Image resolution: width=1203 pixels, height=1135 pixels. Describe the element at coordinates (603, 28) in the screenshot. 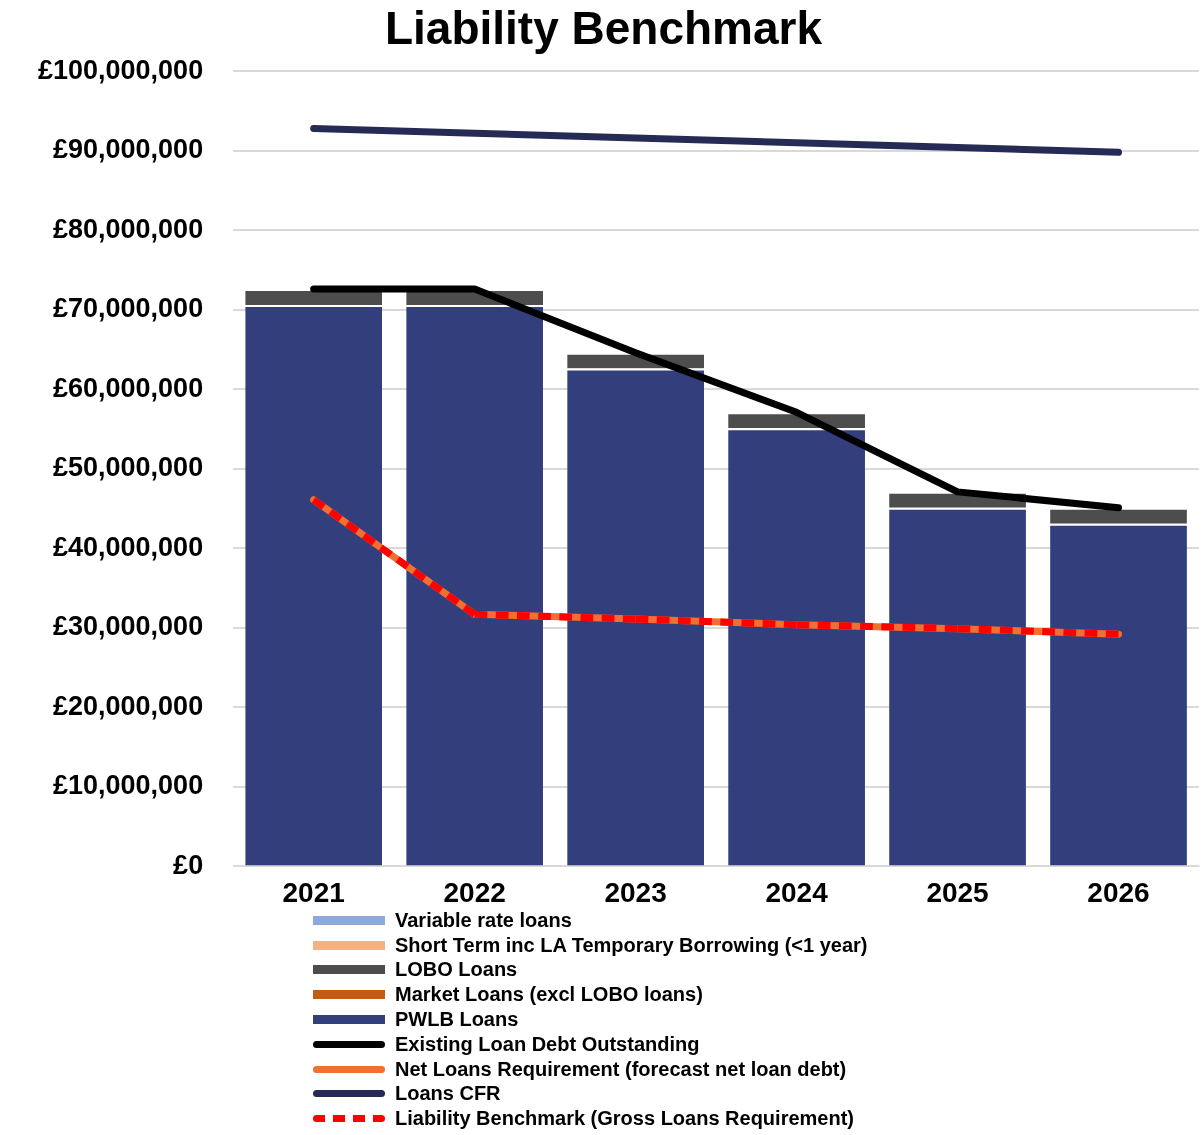

I see `chart-title: Liability Benchmark` at that location.